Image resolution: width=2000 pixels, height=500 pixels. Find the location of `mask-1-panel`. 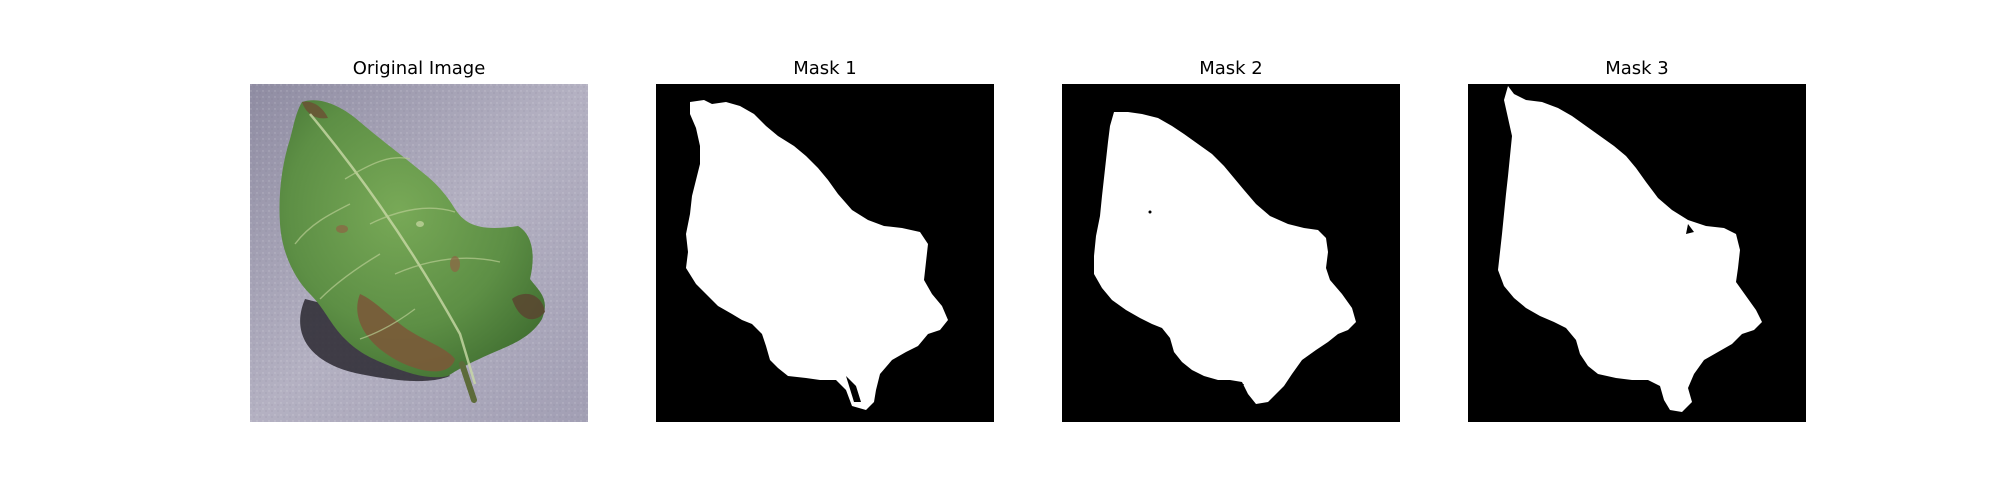

mask-1-panel is located at coordinates (825, 253).